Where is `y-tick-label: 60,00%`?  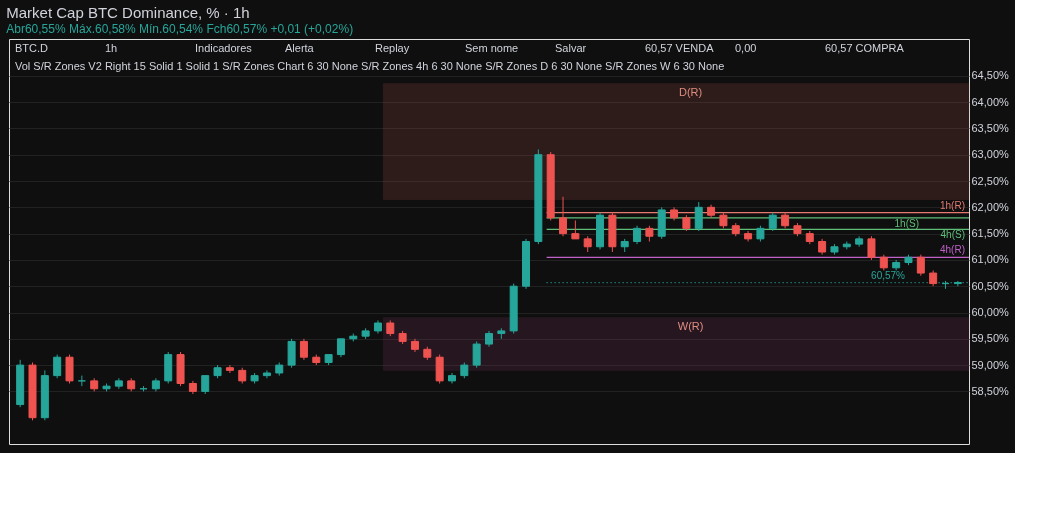 y-tick-label: 60,00% is located at coordinates (990, 312).